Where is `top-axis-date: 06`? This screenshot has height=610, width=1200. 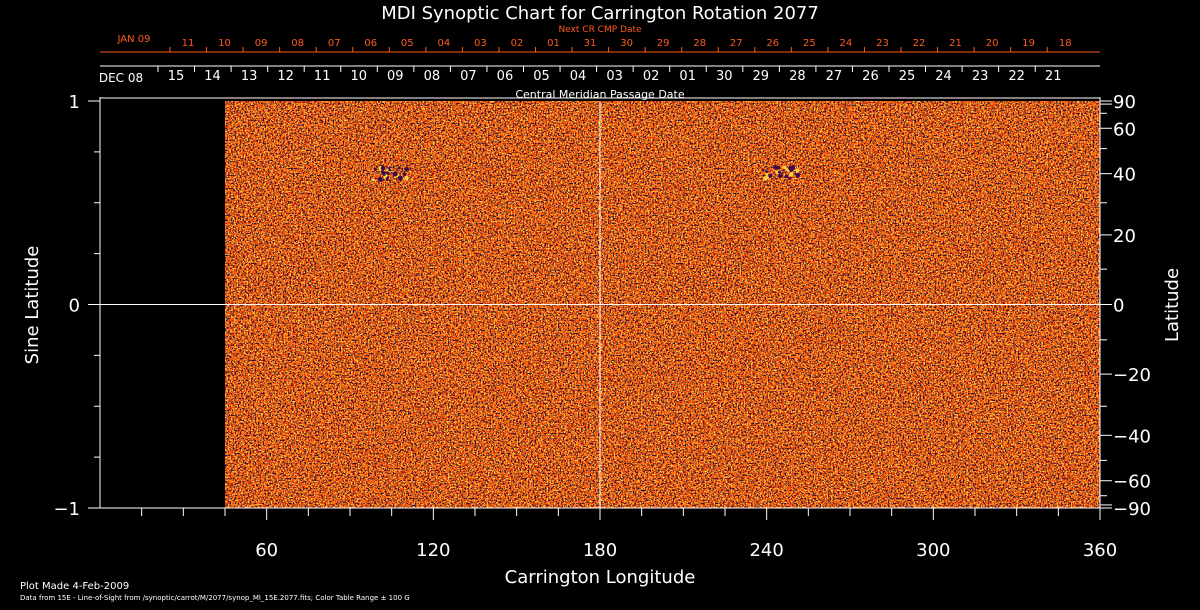
top-axis-date: 06 is located at coordinates (505, 76).